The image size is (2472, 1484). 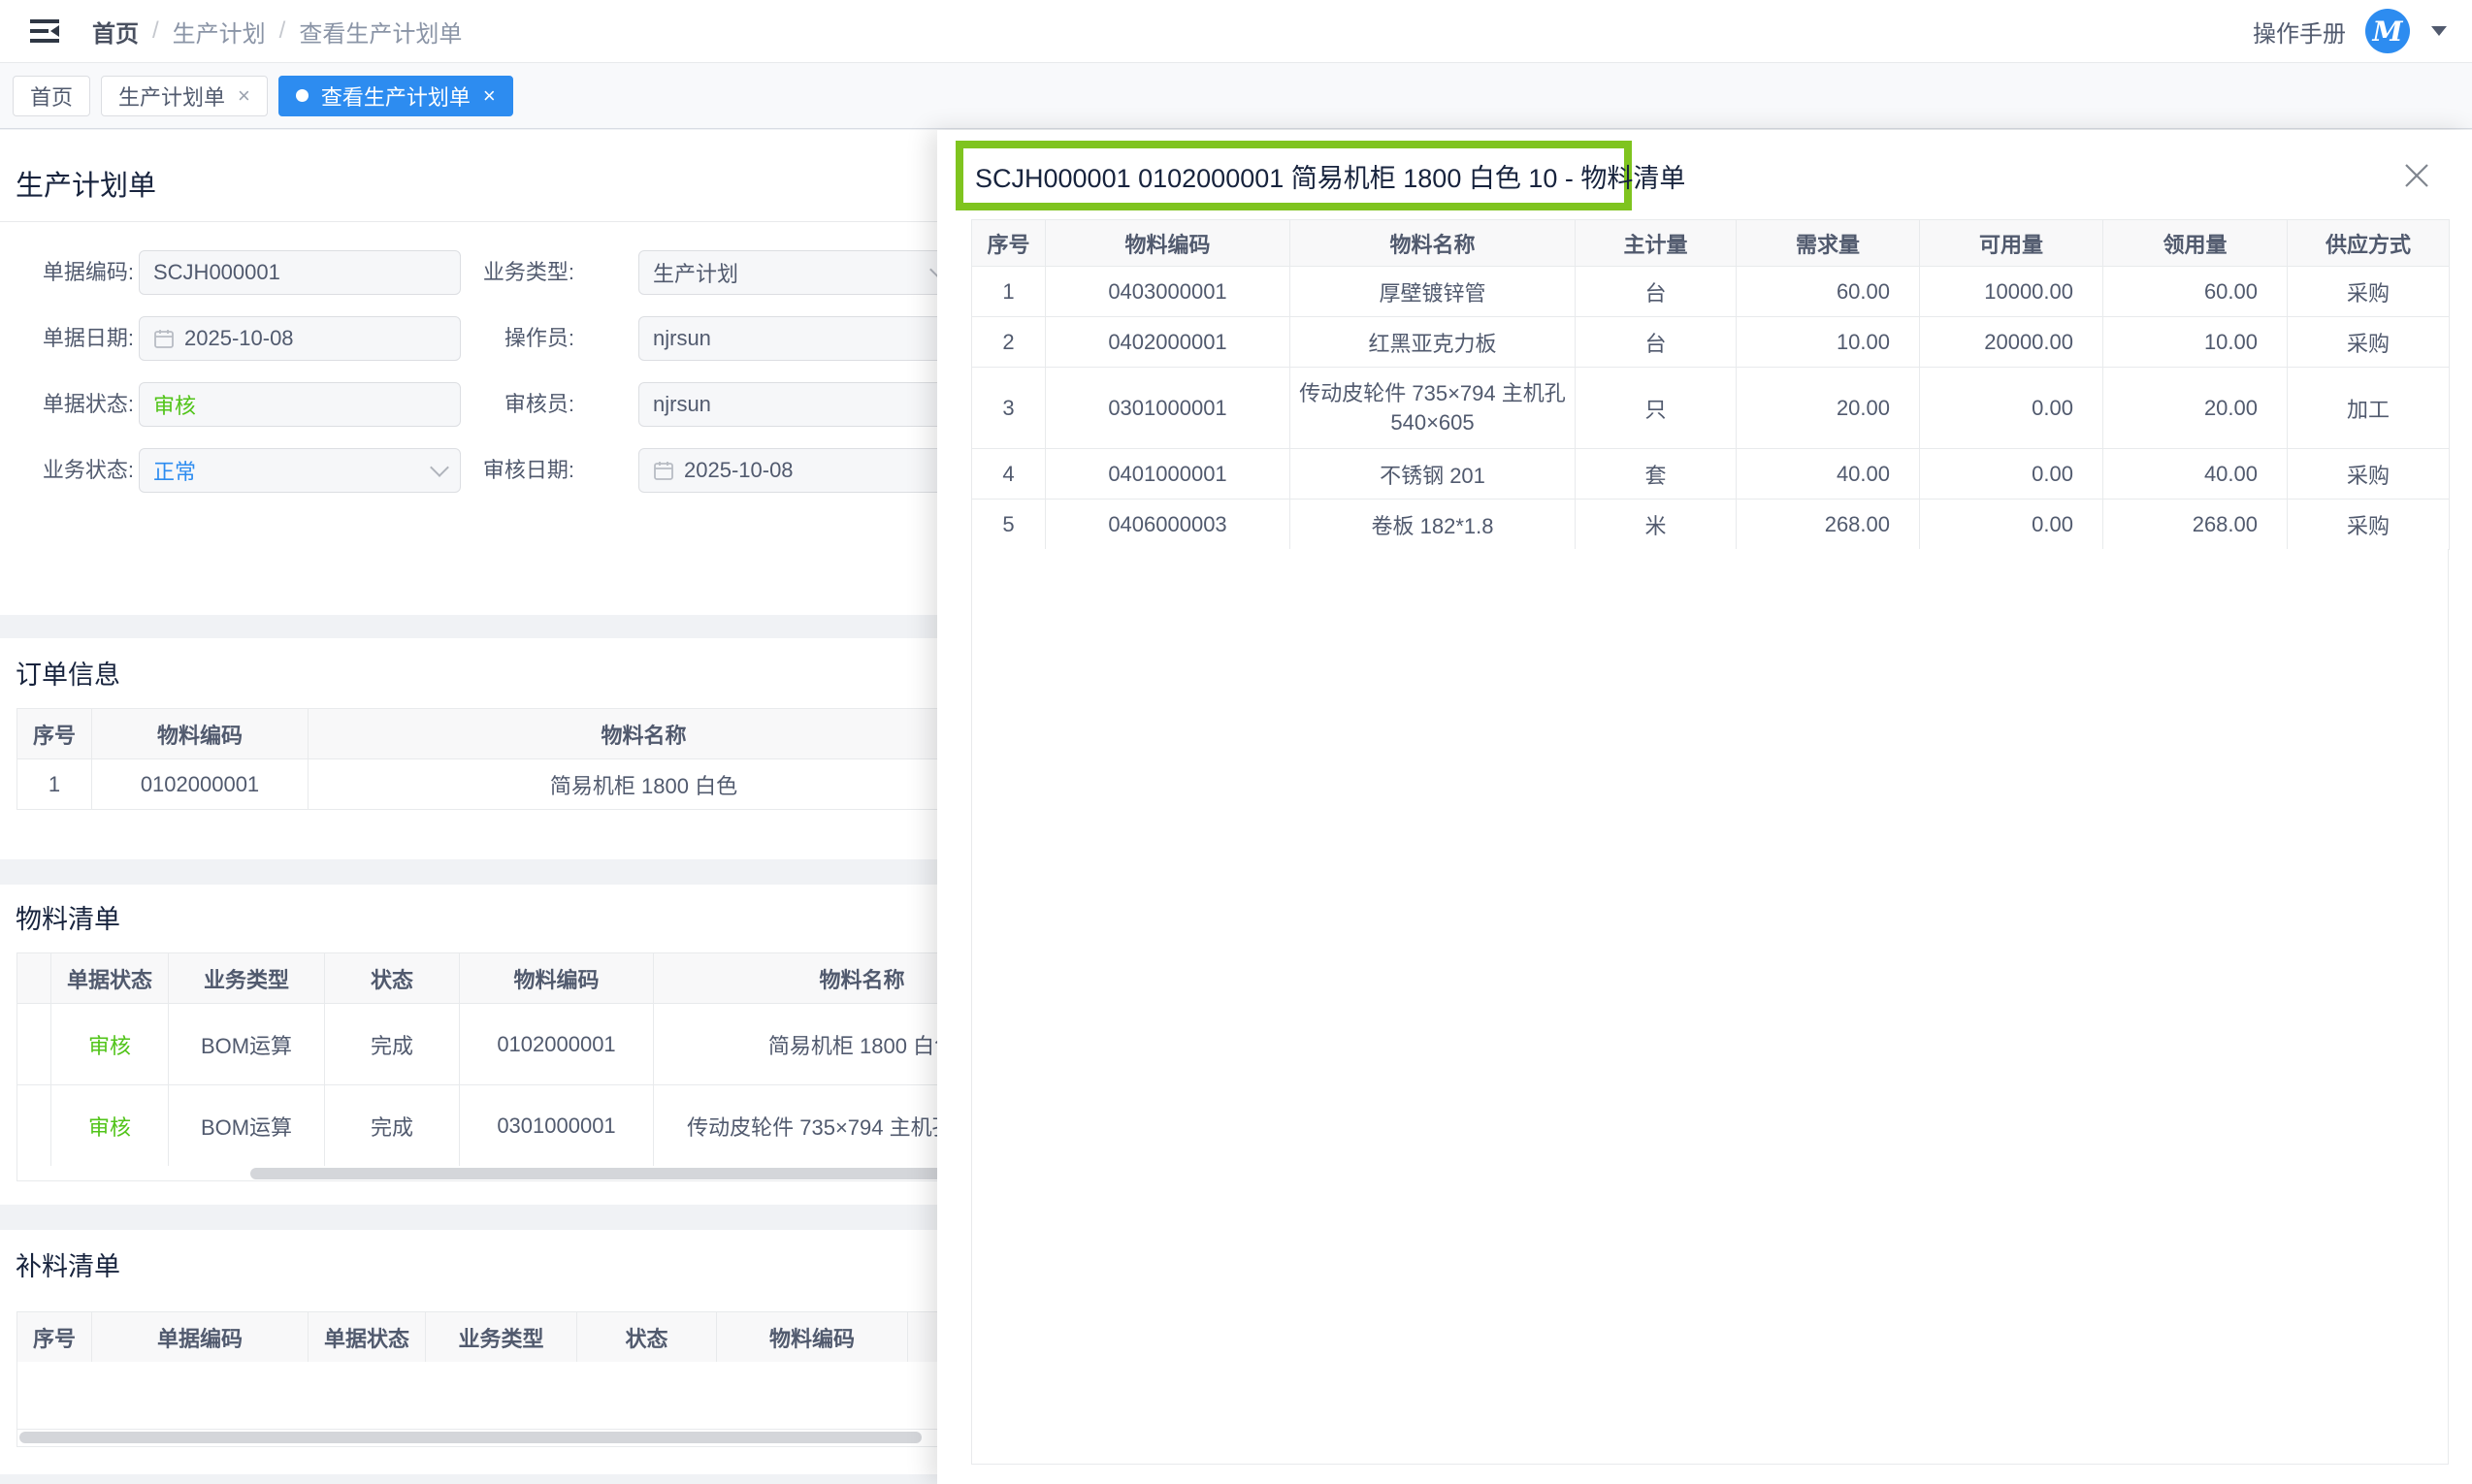 I want to click on cell-name: 简易机柜 1800 白色, so click(x=644, y=784).